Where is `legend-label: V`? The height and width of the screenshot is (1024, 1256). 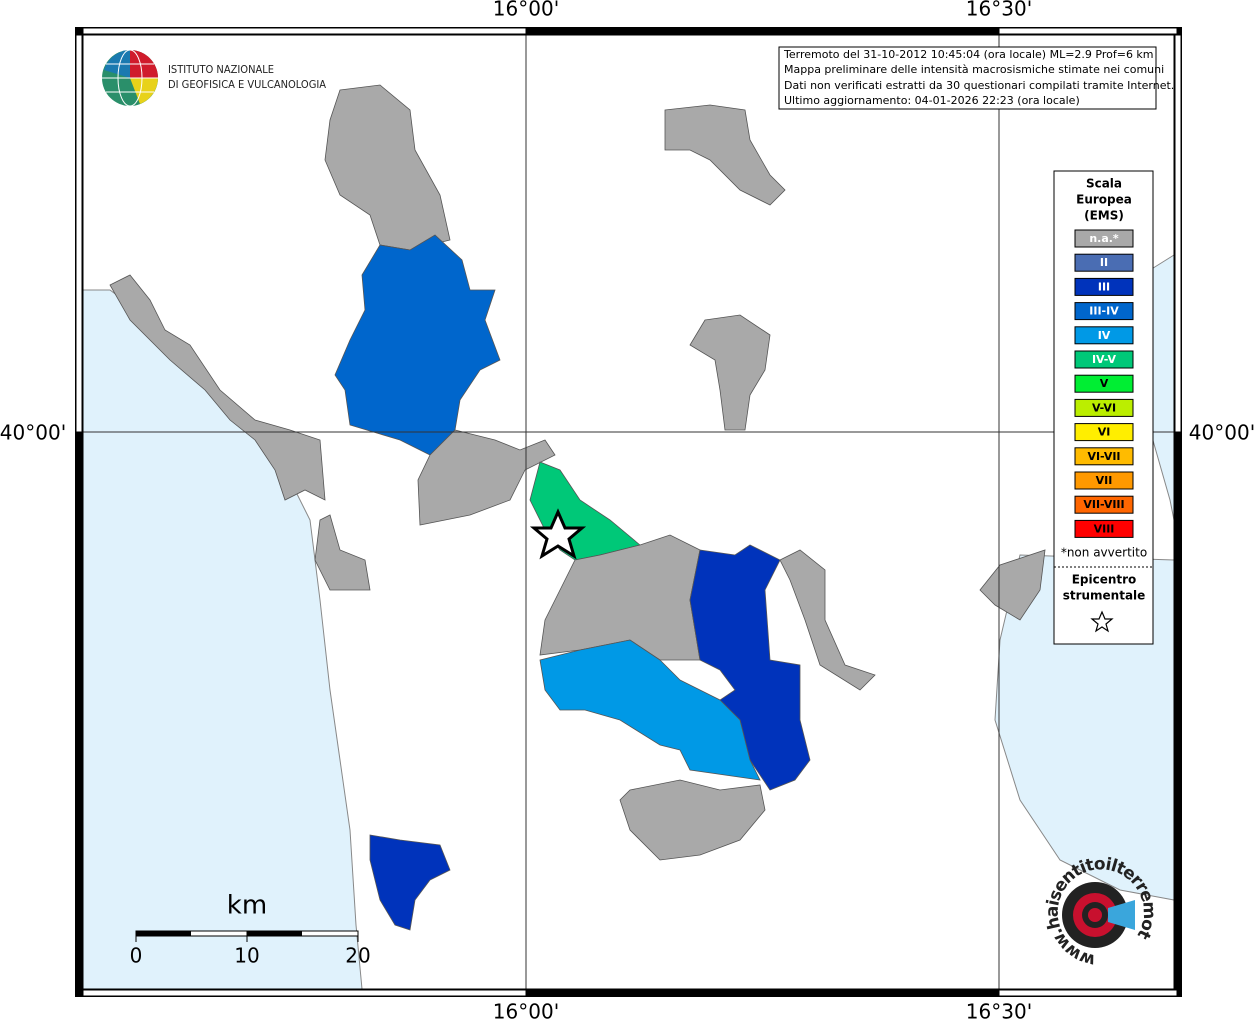
legend-label: V is located at coordinates (1104, 383).